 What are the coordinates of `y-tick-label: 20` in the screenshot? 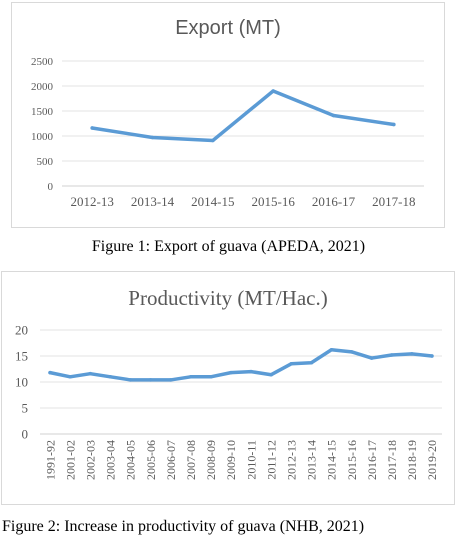 It's located at (21, 330).